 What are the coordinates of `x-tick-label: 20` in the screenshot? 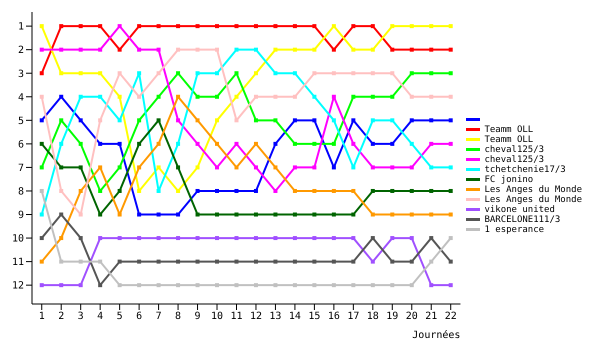 It's located at (412, 316).